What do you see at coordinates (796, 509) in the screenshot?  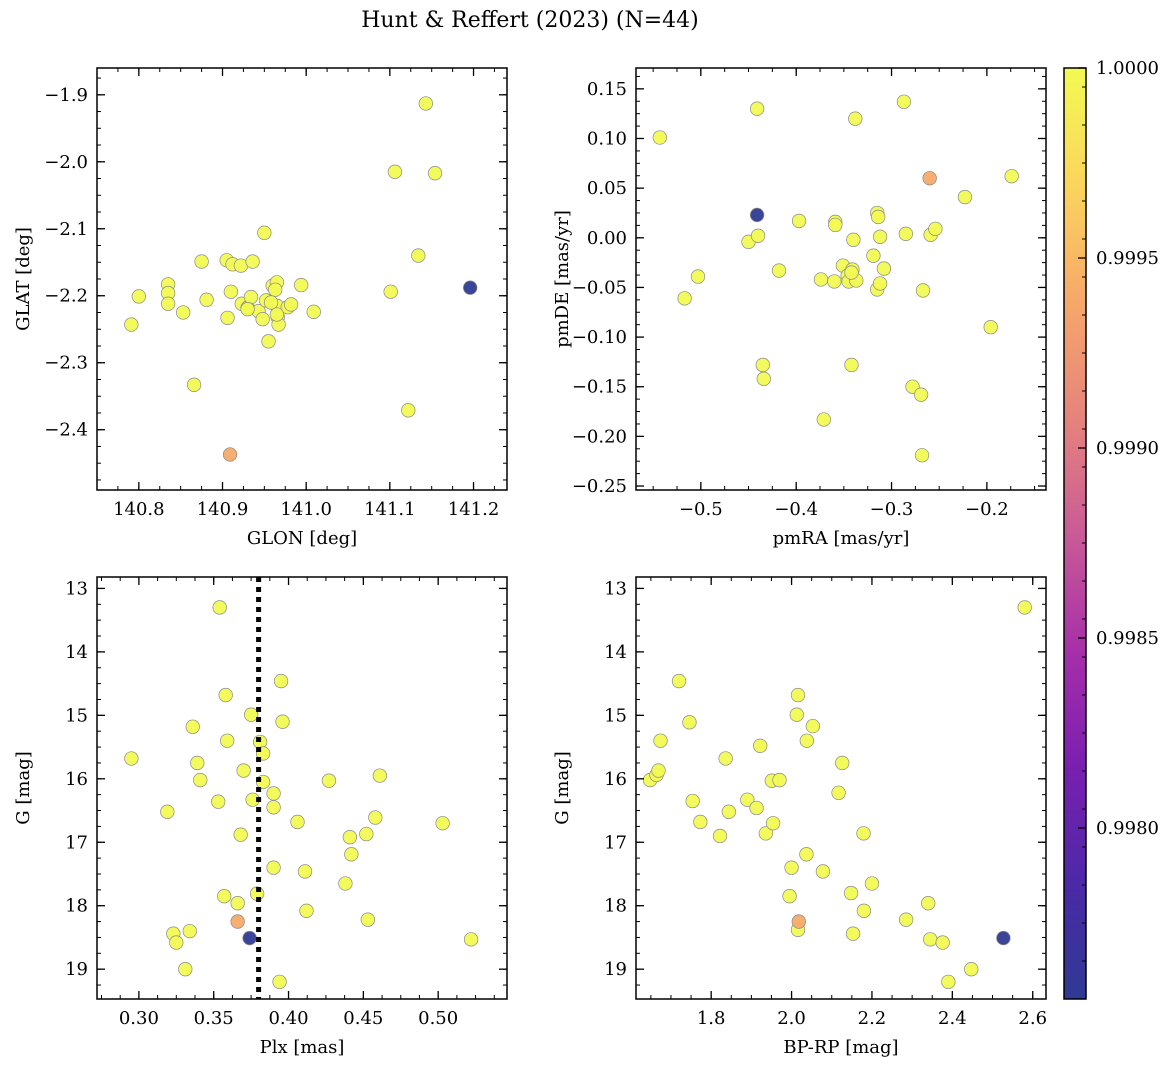 I see `x-tick-label: −0.4` at bounding box center [796, 509].